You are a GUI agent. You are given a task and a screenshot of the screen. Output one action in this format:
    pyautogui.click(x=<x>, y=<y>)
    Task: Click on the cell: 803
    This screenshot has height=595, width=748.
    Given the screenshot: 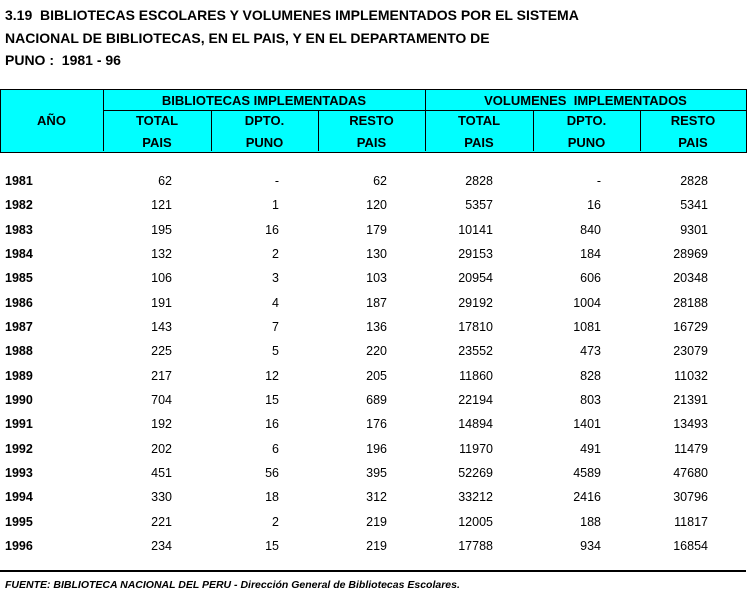 What is the action you would take?
    pyautogui.click(x=590, y=399)
    